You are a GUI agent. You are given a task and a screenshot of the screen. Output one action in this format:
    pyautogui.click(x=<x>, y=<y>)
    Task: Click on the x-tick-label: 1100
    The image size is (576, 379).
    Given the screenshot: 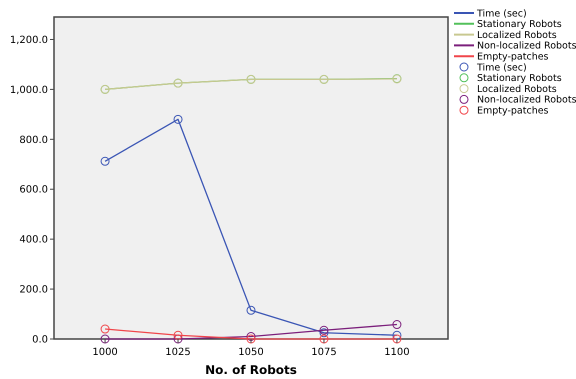 What is the action you would take?
    pyautogui.click(x=397, y=352)
    